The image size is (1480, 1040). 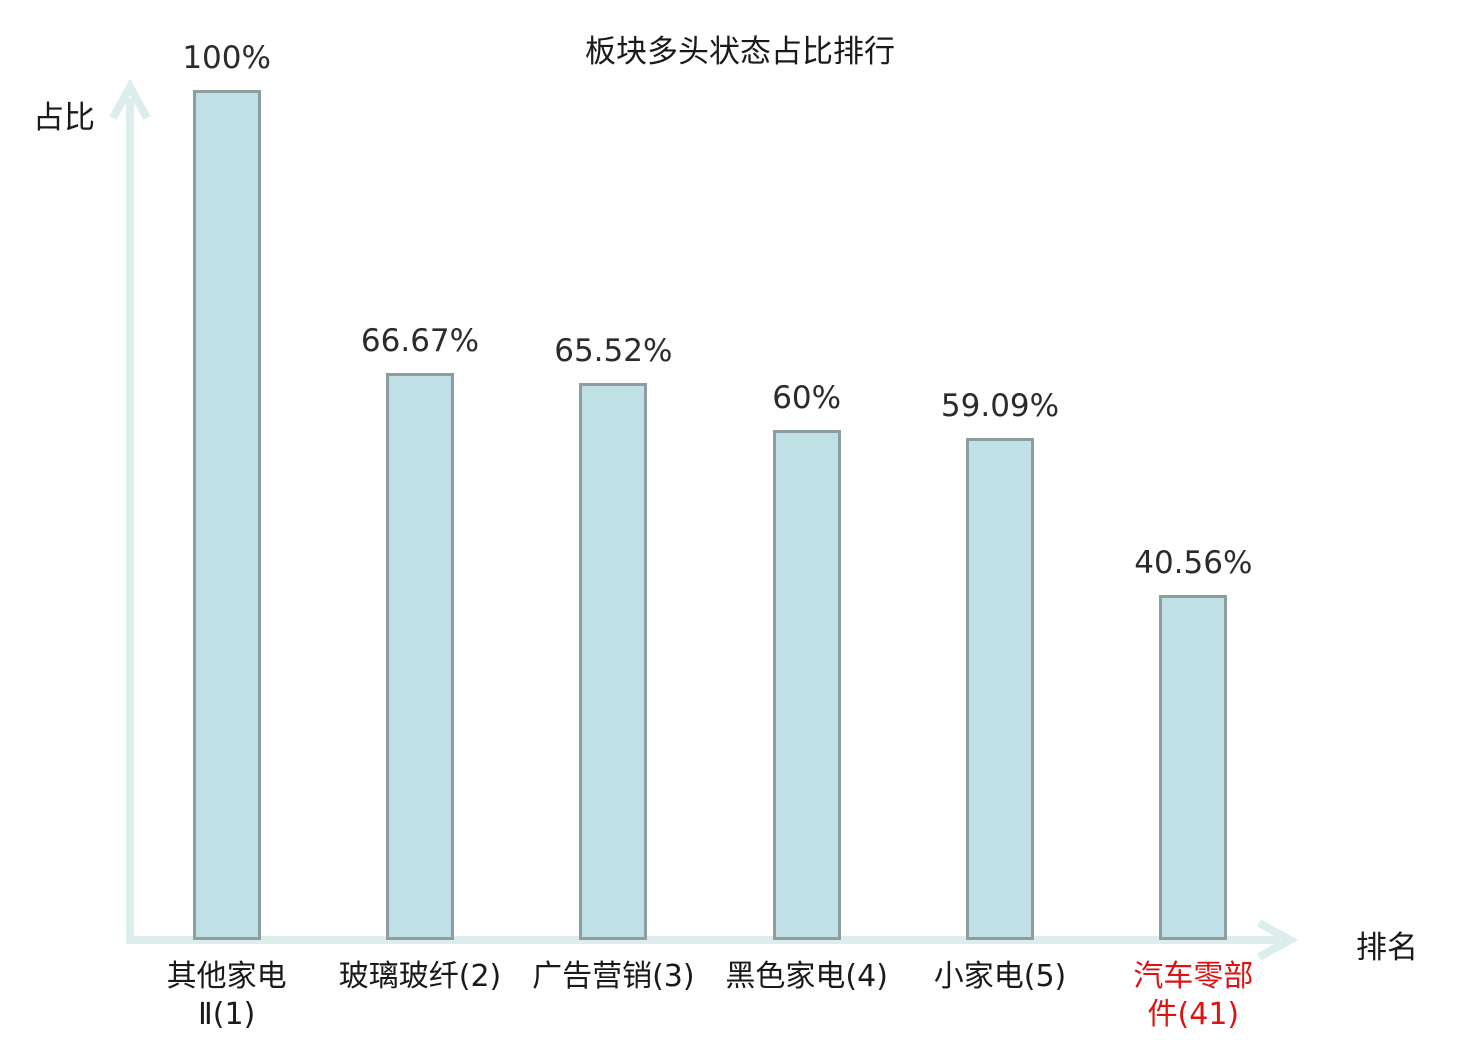 I want to click on bar-value-label: 100%, so click(x=226, y=58).